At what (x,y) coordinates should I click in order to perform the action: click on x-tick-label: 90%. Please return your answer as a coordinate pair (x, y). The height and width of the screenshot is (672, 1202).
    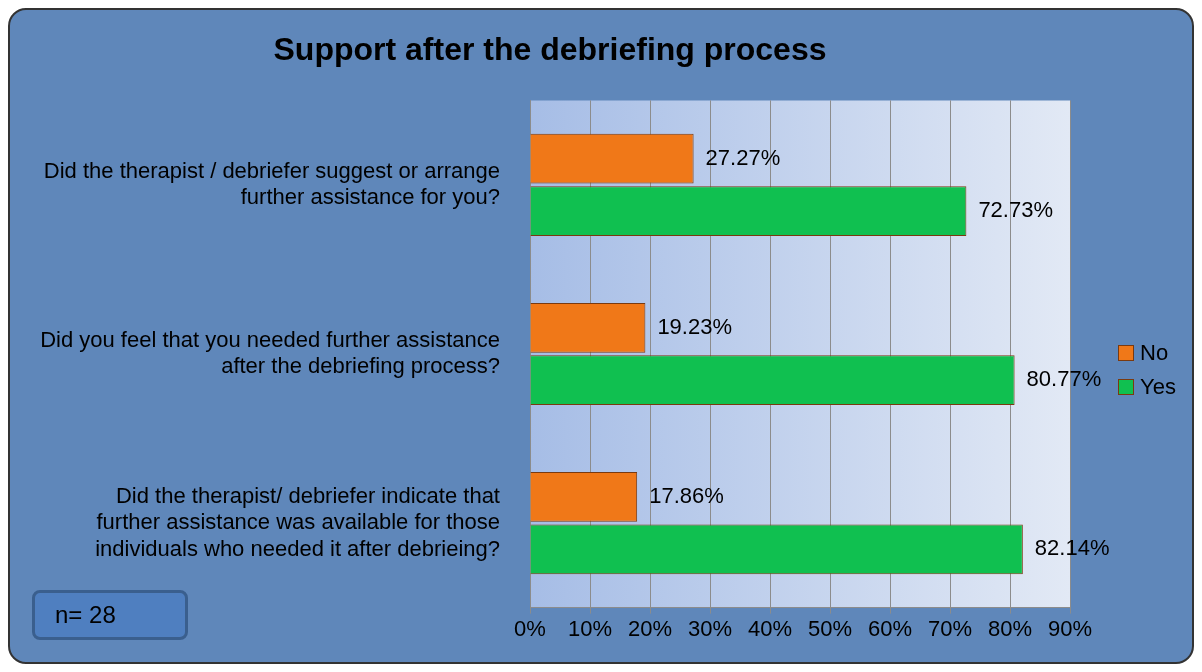
    Looking at the image, I should click on (1070, 628).